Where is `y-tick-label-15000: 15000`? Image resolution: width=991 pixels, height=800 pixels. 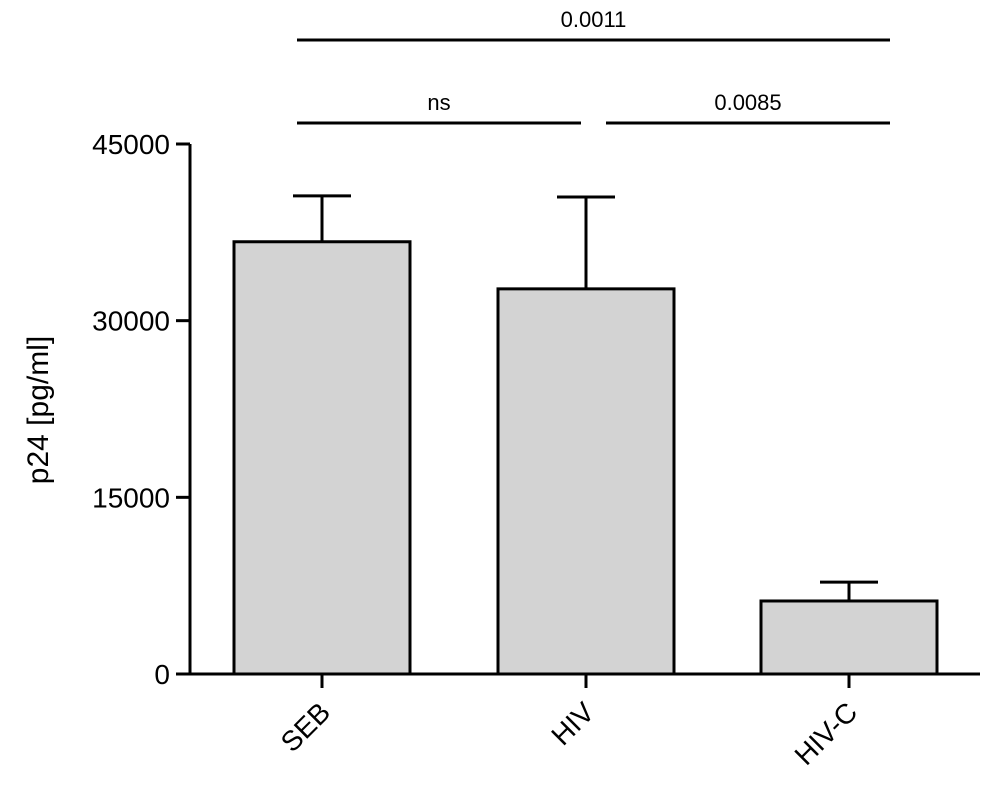
y-tick-label-15000: 15000 is located at coordinates (131, 497).